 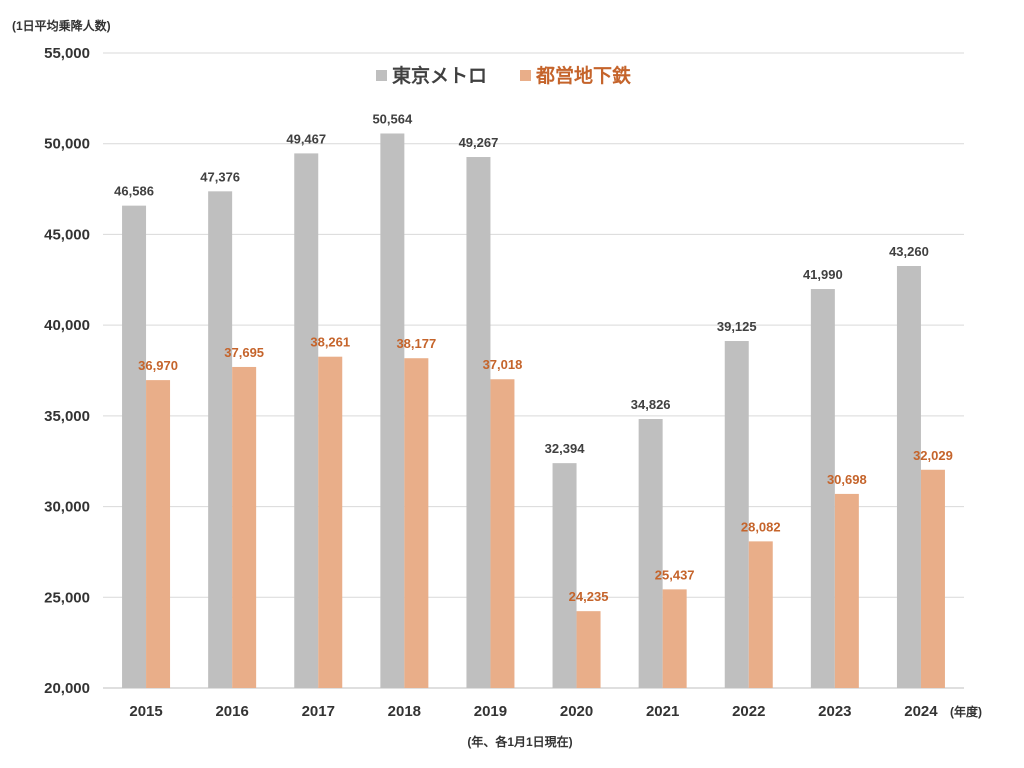 I want to click on data-label: 24,235, so click(x=589, y=596).